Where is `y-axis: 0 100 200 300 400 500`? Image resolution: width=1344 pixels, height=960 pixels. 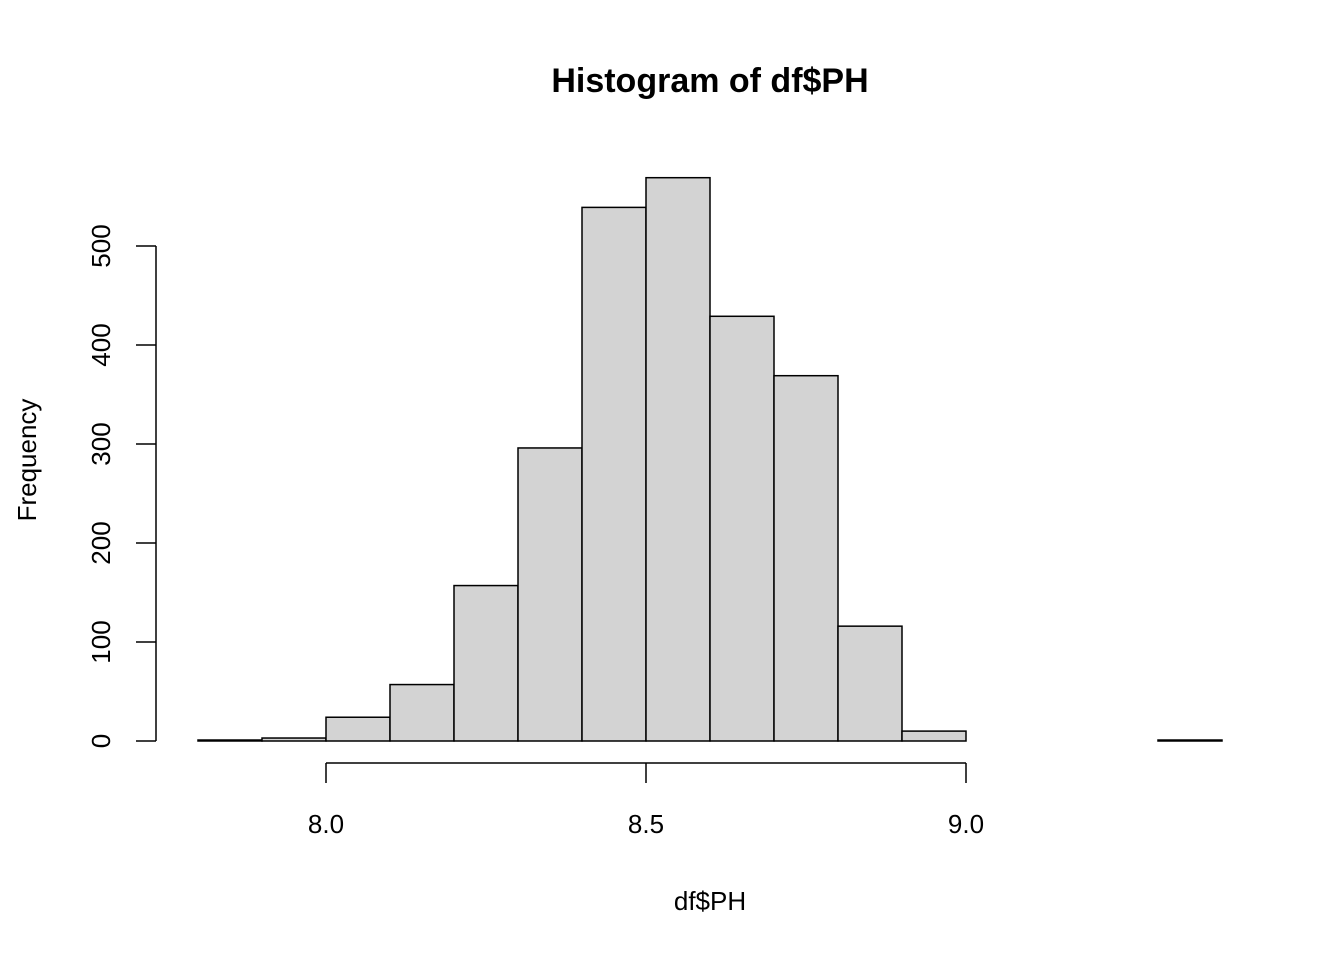
y-axis: 0 100 200 300 400 500 is located at coordinates (121, 486).